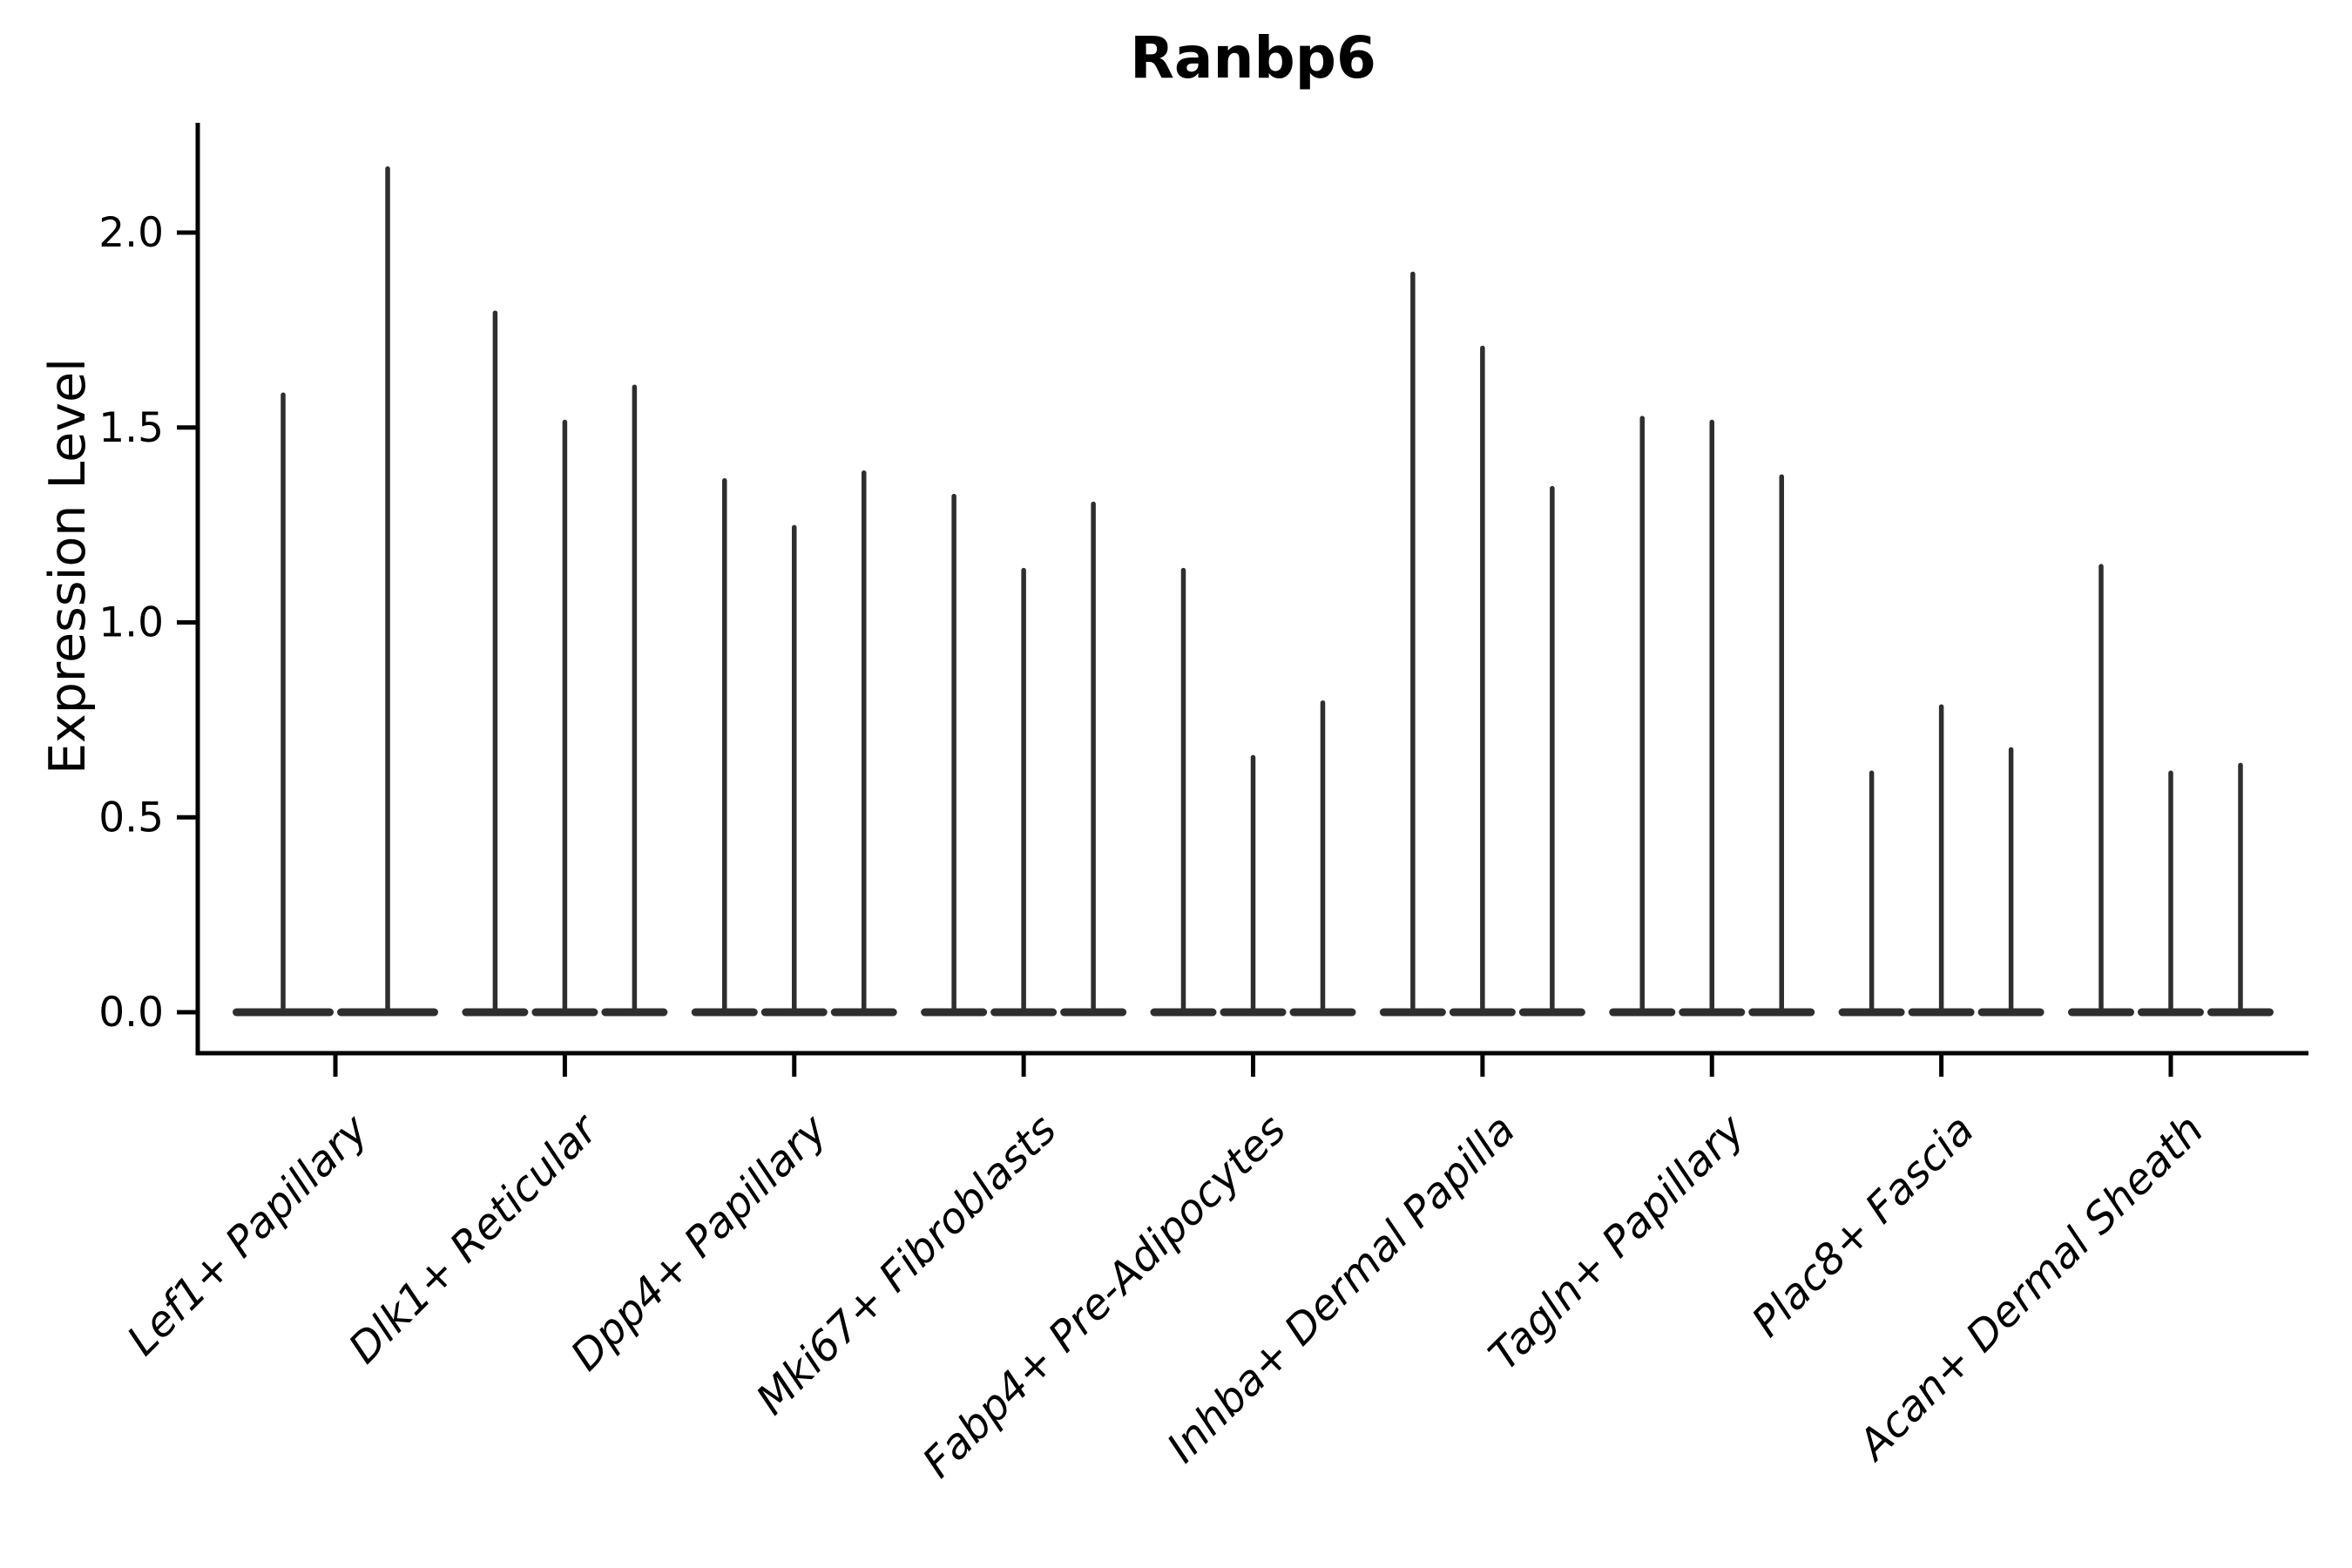  What do you see at coordinates (131, 1013) in the screenshot?
I see `y-tick-label: 0.0` at bounding box center [131, 1013].